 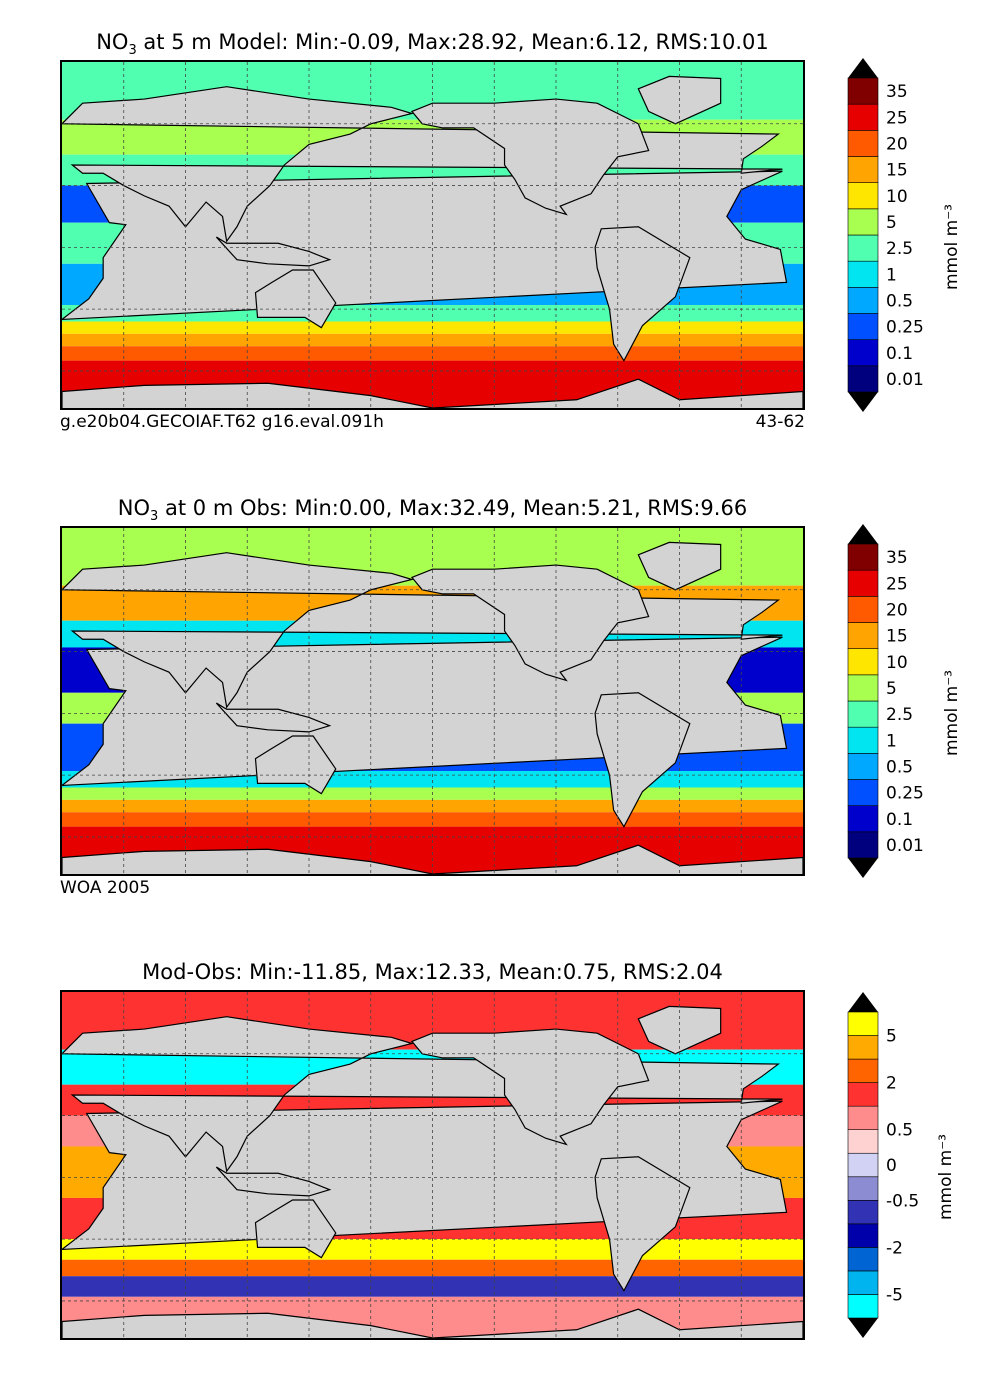 What do you see at coordinates (897, 584) in the screenshot?
I see `colorbar-tick-label: 25` at bounding box center [897, 584].